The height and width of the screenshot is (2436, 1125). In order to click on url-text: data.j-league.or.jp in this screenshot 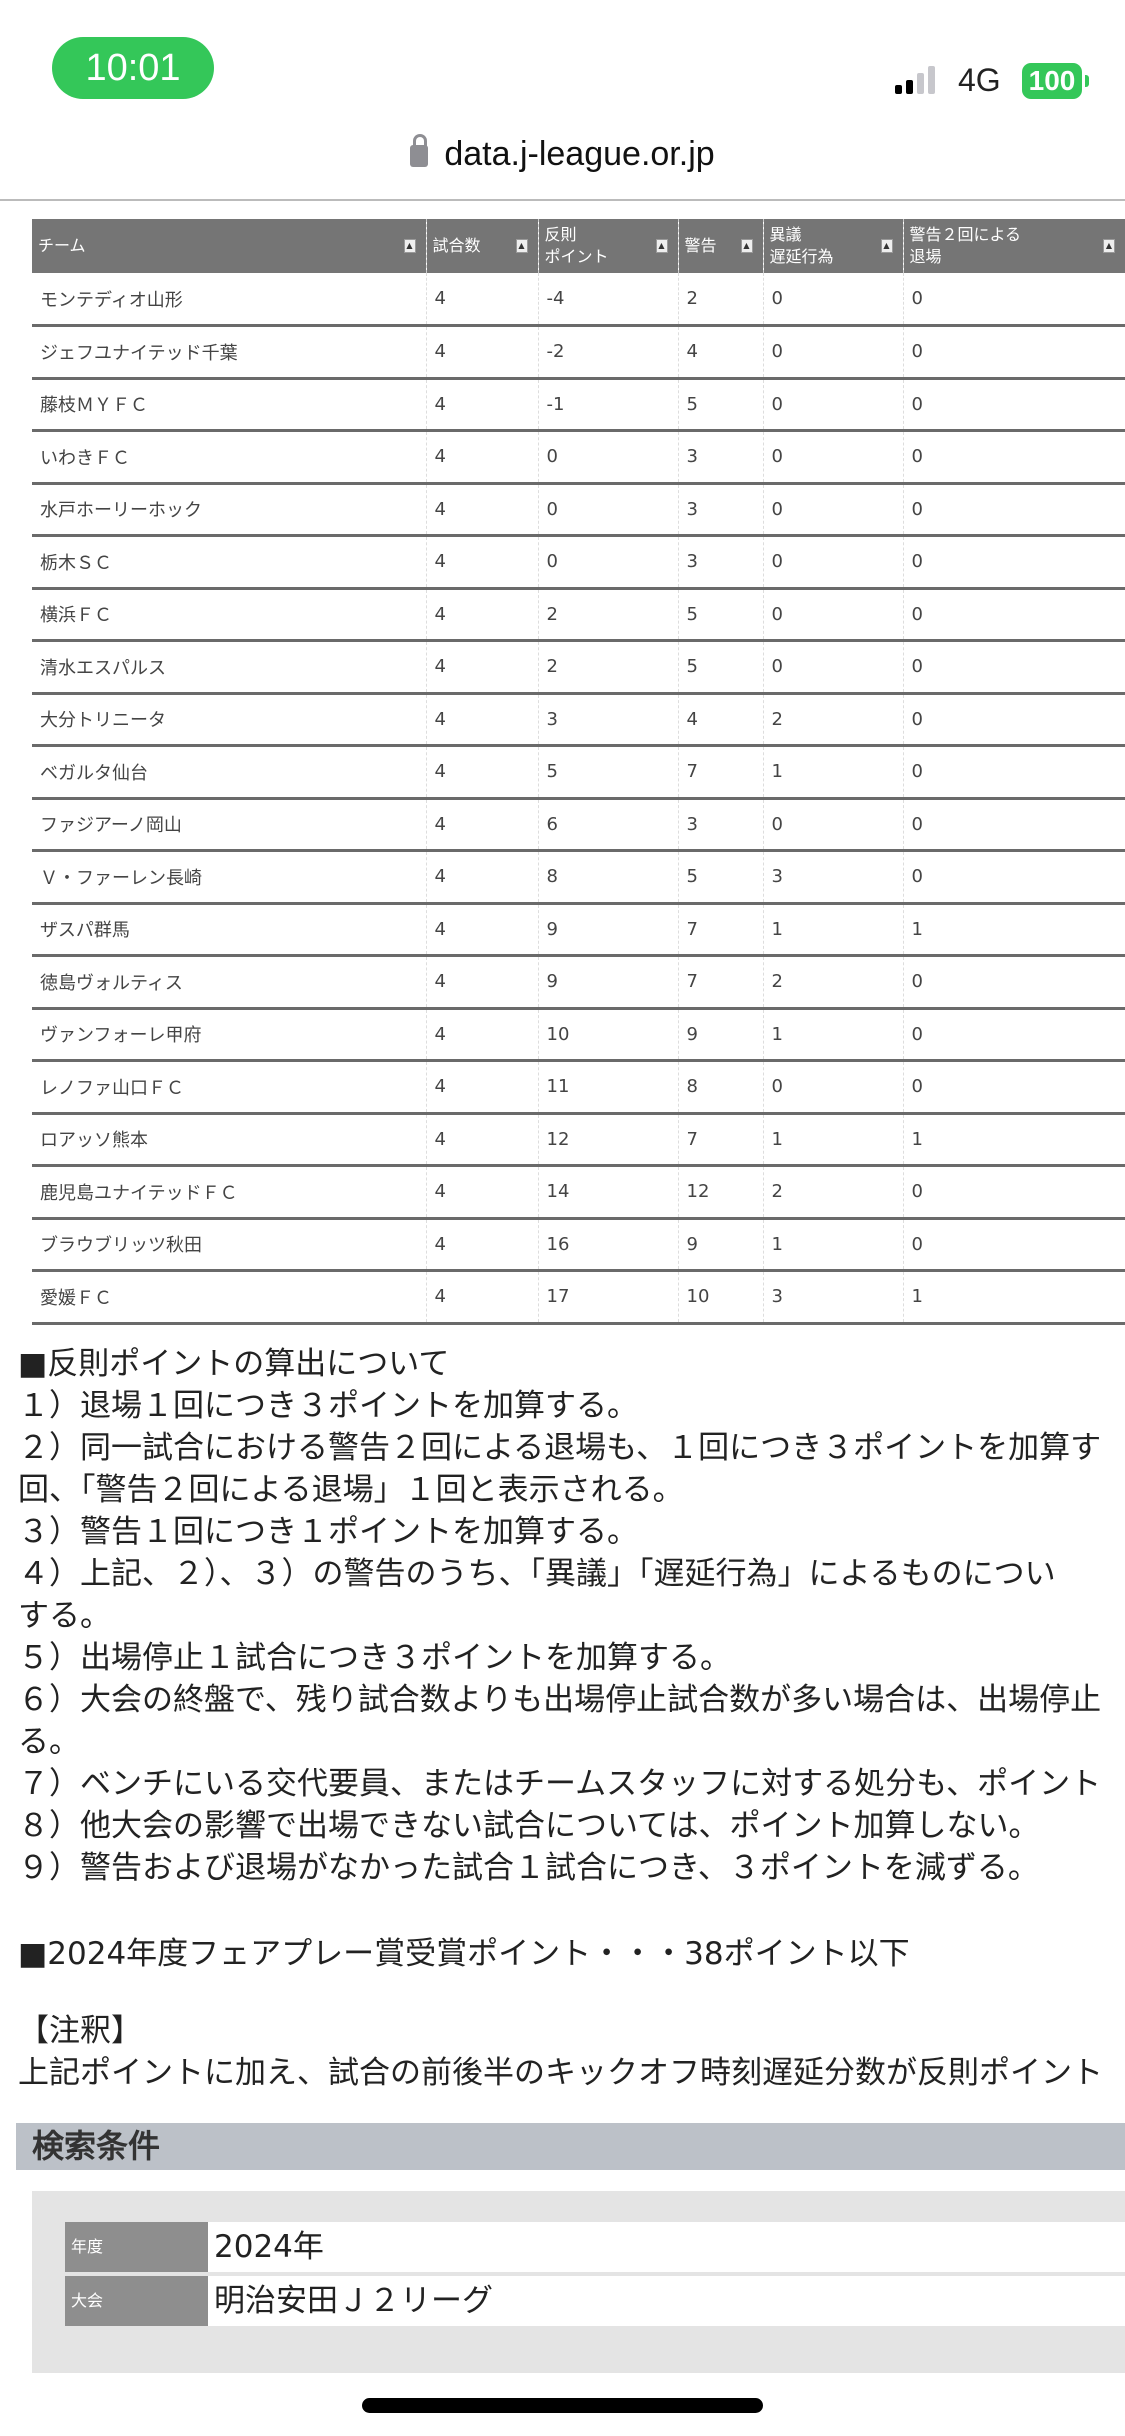, I will do `click(579, 154)`.